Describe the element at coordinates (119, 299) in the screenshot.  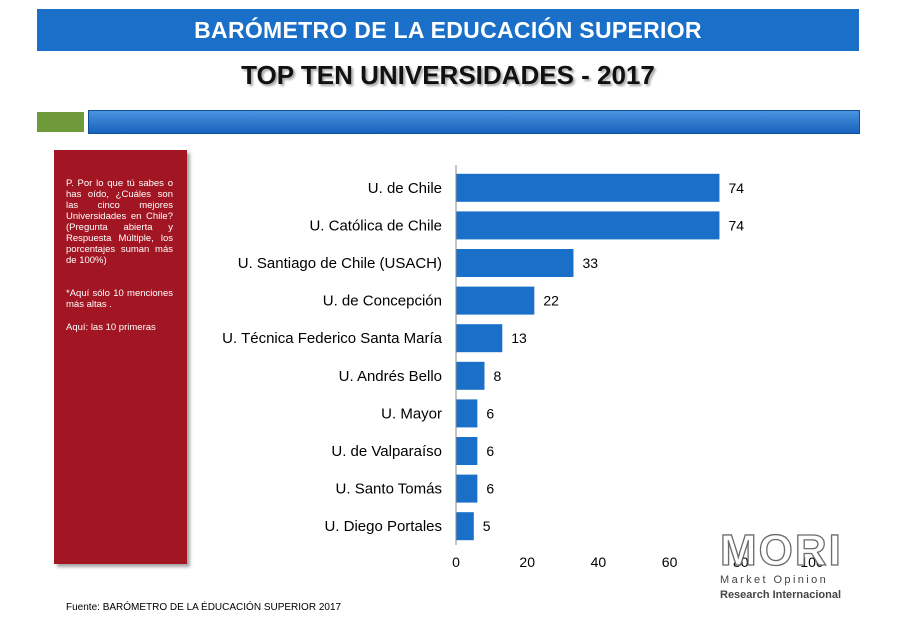
I see `note-top-mentions: *Aquí sólo 10 menciones más altas .` at that location.